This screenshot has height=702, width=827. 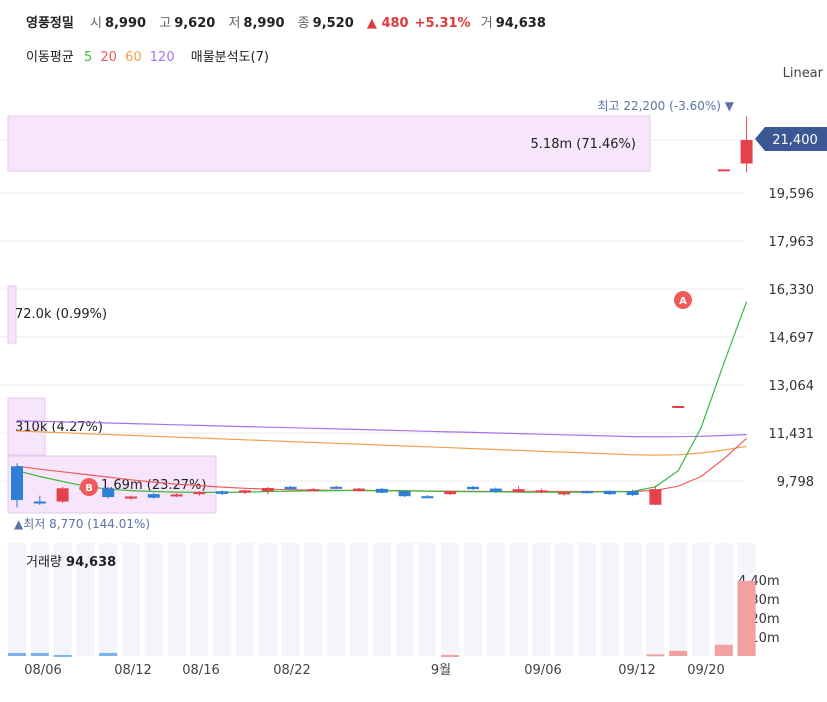 What do you see at coordinates (82, 524) in the screenshot?
I see `low-annotation: ▲최저 8,770 (144.01%)` at bounding box center [82, 524].